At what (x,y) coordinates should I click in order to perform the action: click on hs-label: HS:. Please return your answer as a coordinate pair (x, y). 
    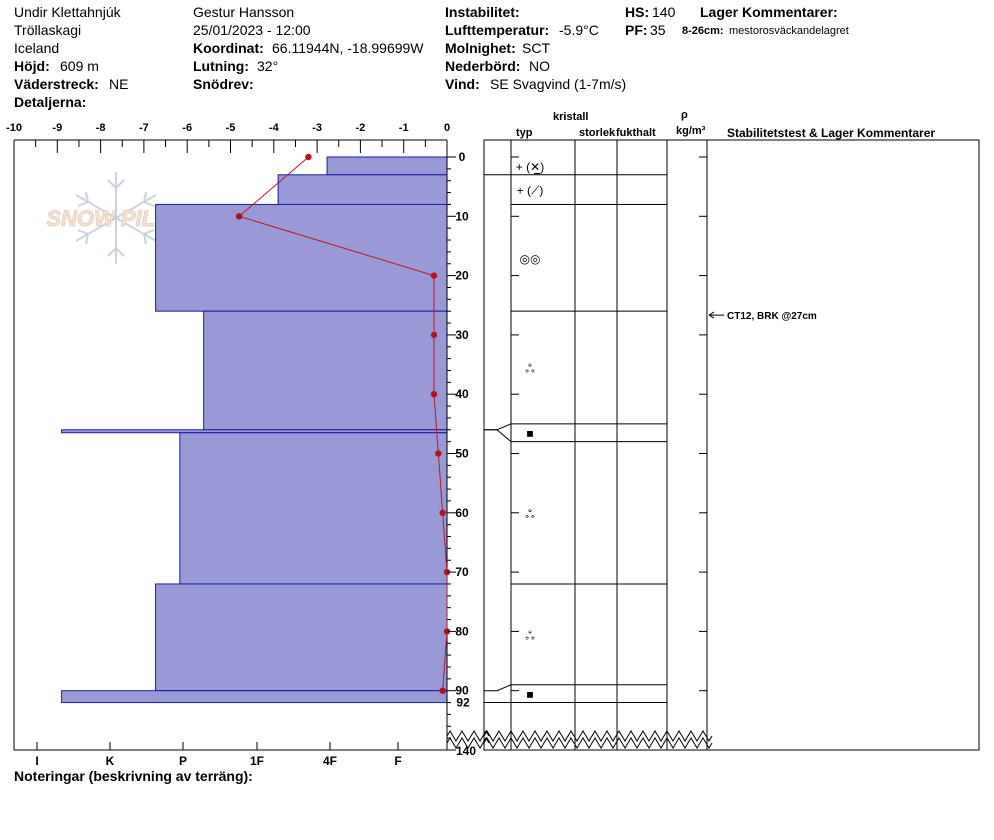
    Looking at the image, I should click on (637, 12).